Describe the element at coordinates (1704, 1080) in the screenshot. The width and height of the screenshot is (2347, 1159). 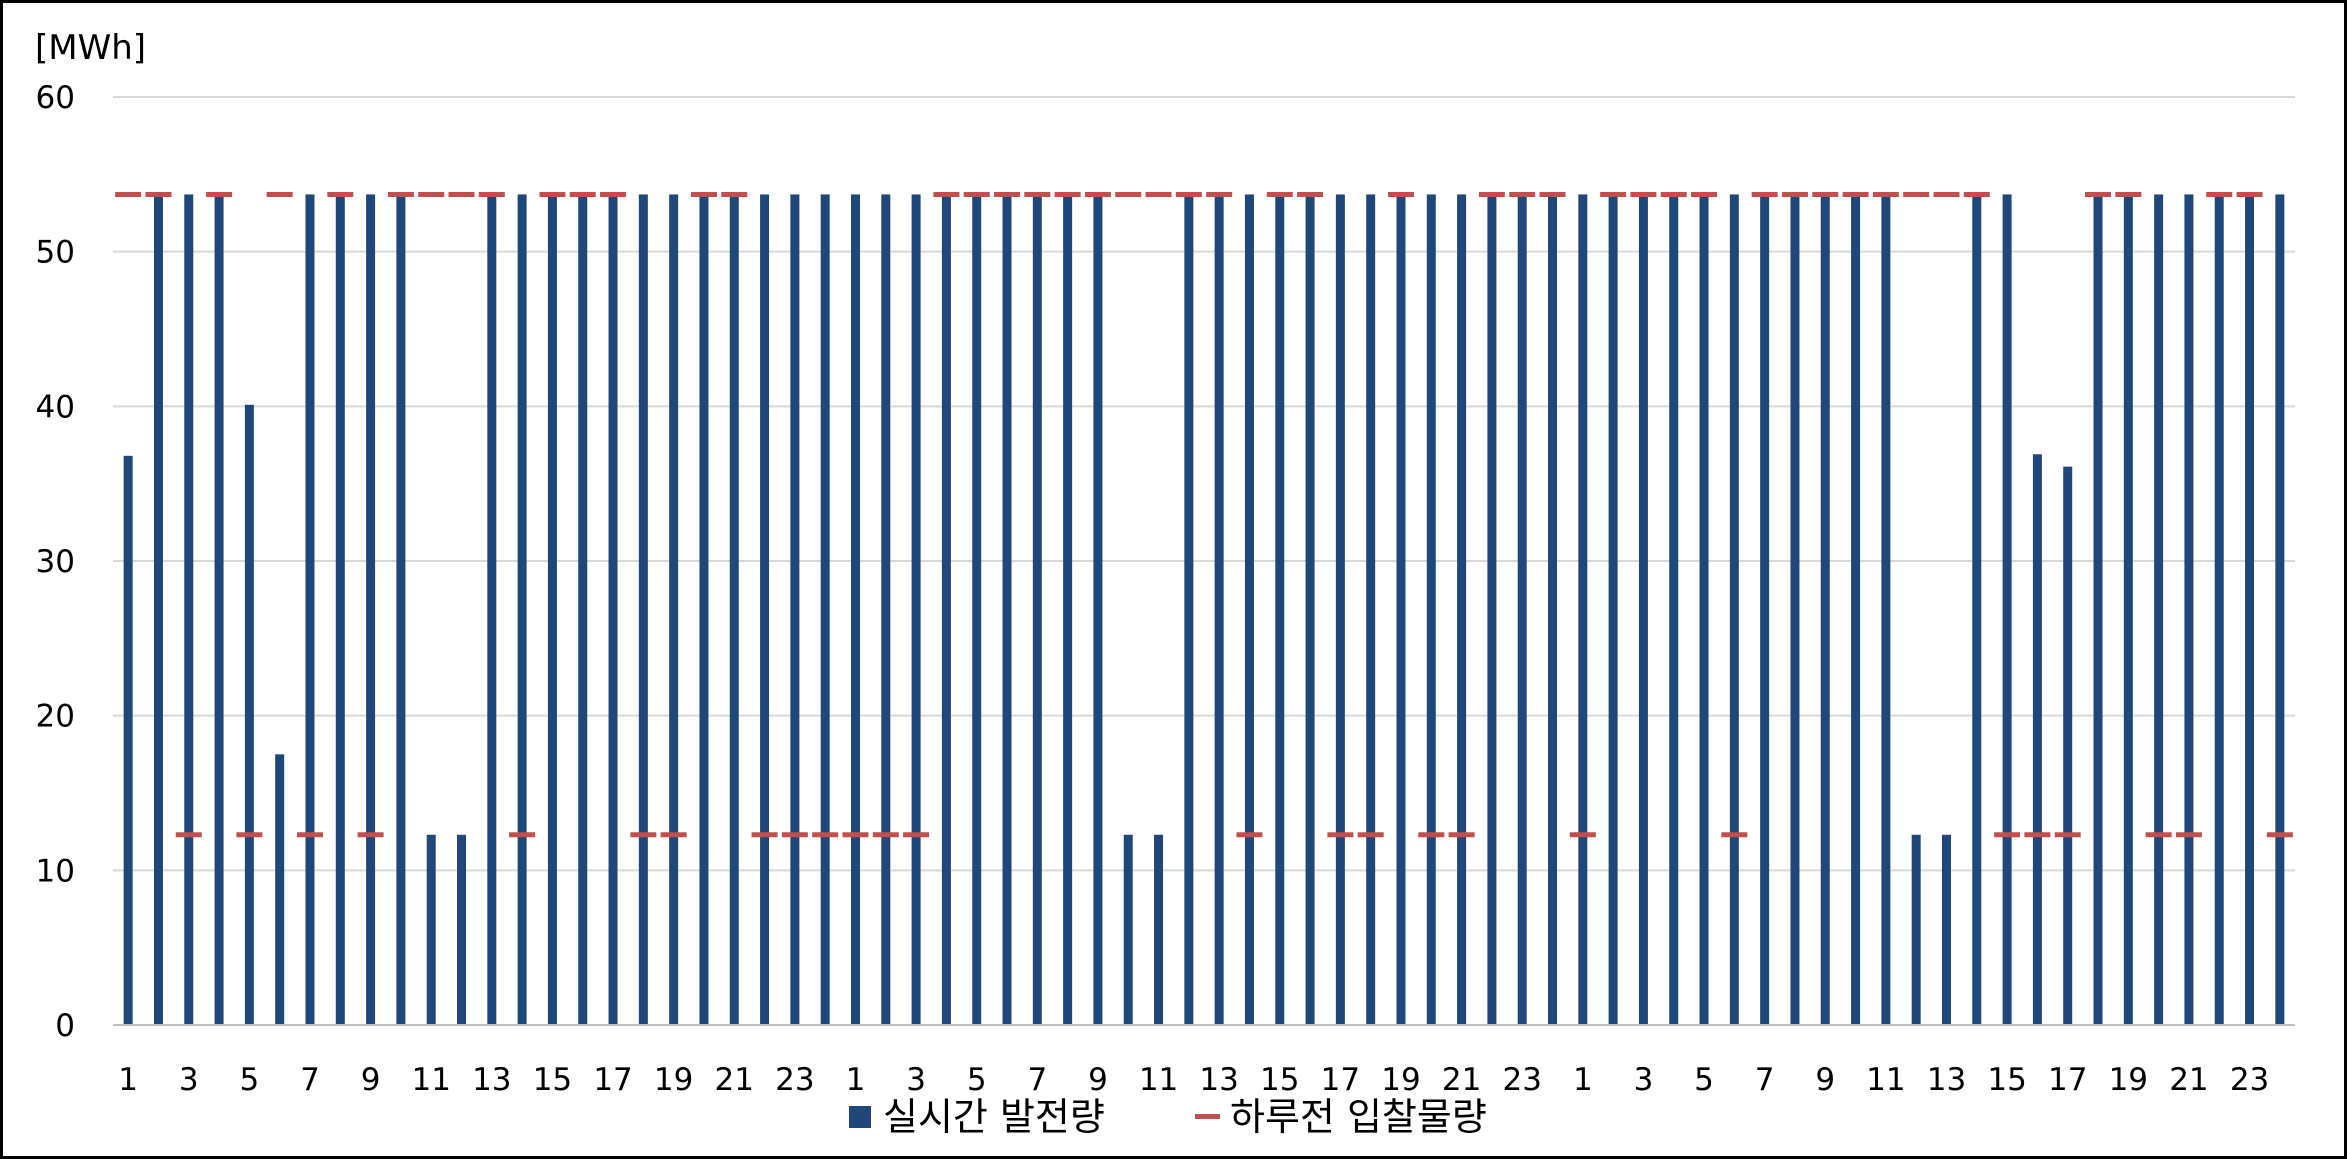
I see `x-tick-label-27: 5` at that location.